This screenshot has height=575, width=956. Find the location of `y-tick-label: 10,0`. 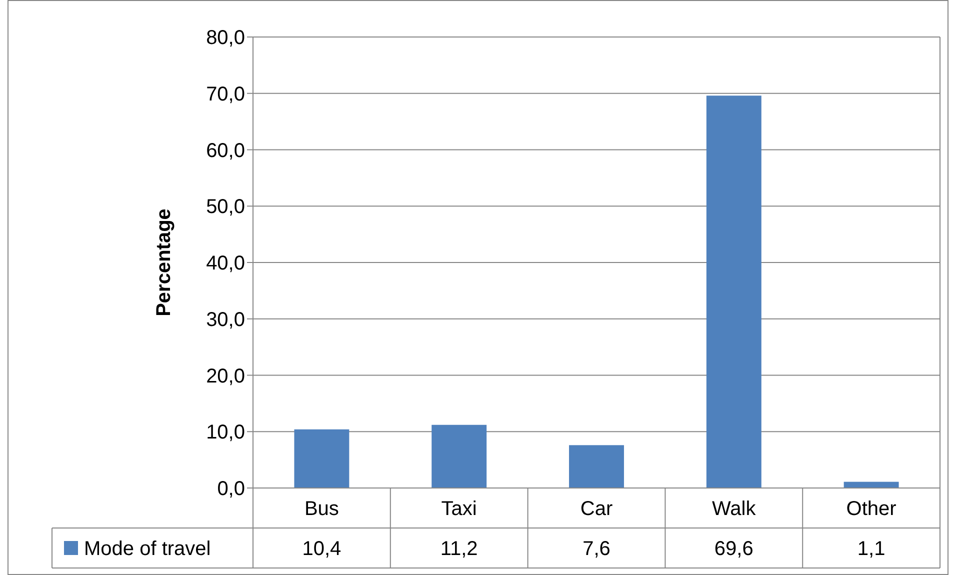

y-tick-label: 10,0 is located at coordinates (225, 433).